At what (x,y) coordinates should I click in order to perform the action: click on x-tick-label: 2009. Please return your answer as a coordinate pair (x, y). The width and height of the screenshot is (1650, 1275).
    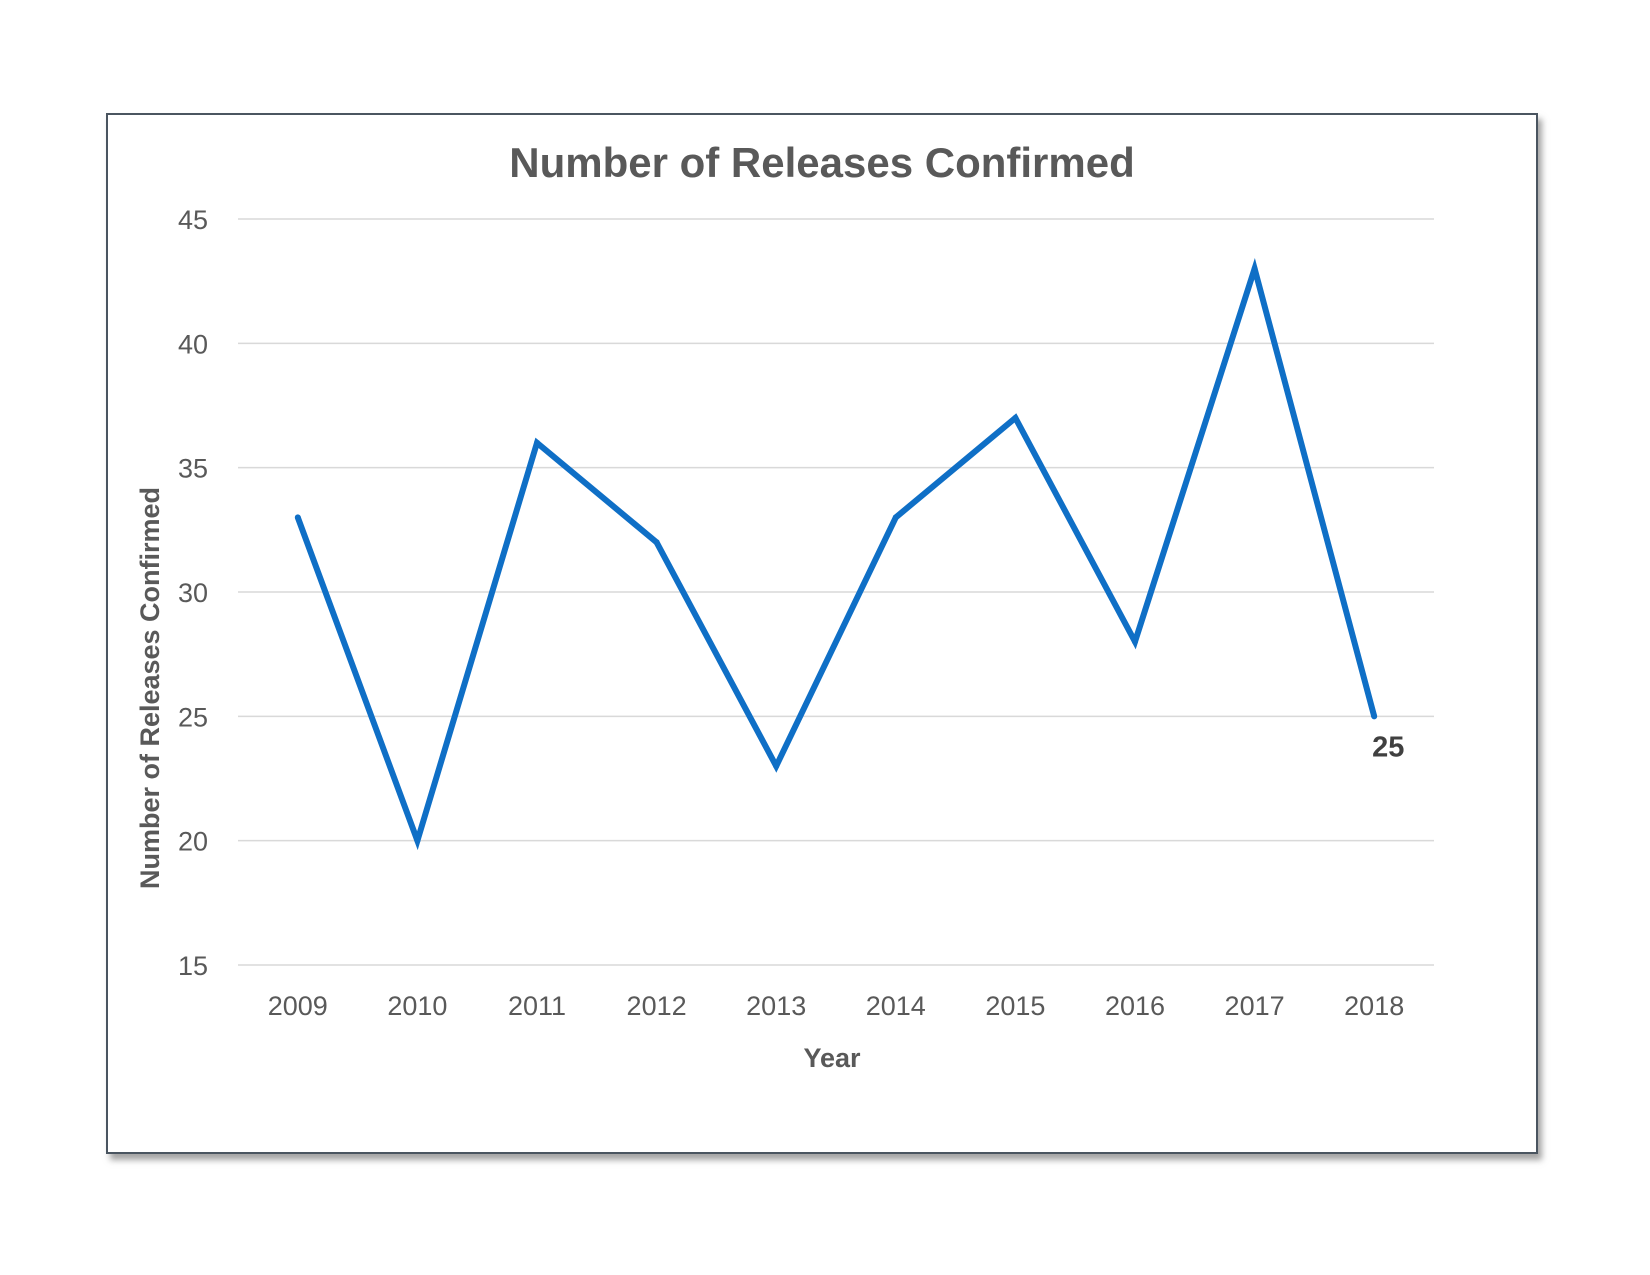
    Looking at the image, I should click on (298, 1006).